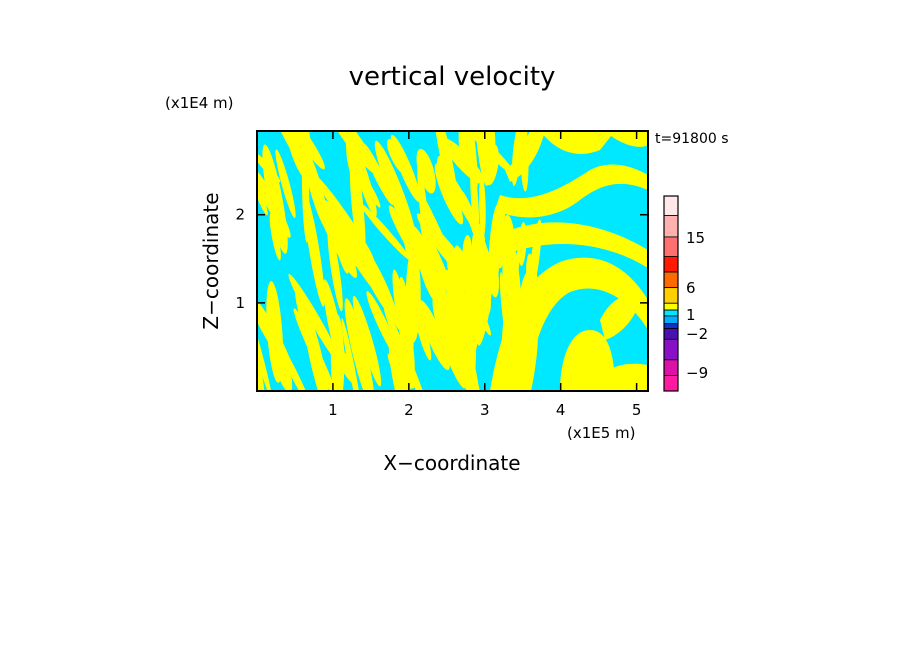  What do you see at coordinates (695, 238) in the screenshot?
I see `colorbar-tick-label: 15` at bounding box center [695, 238].